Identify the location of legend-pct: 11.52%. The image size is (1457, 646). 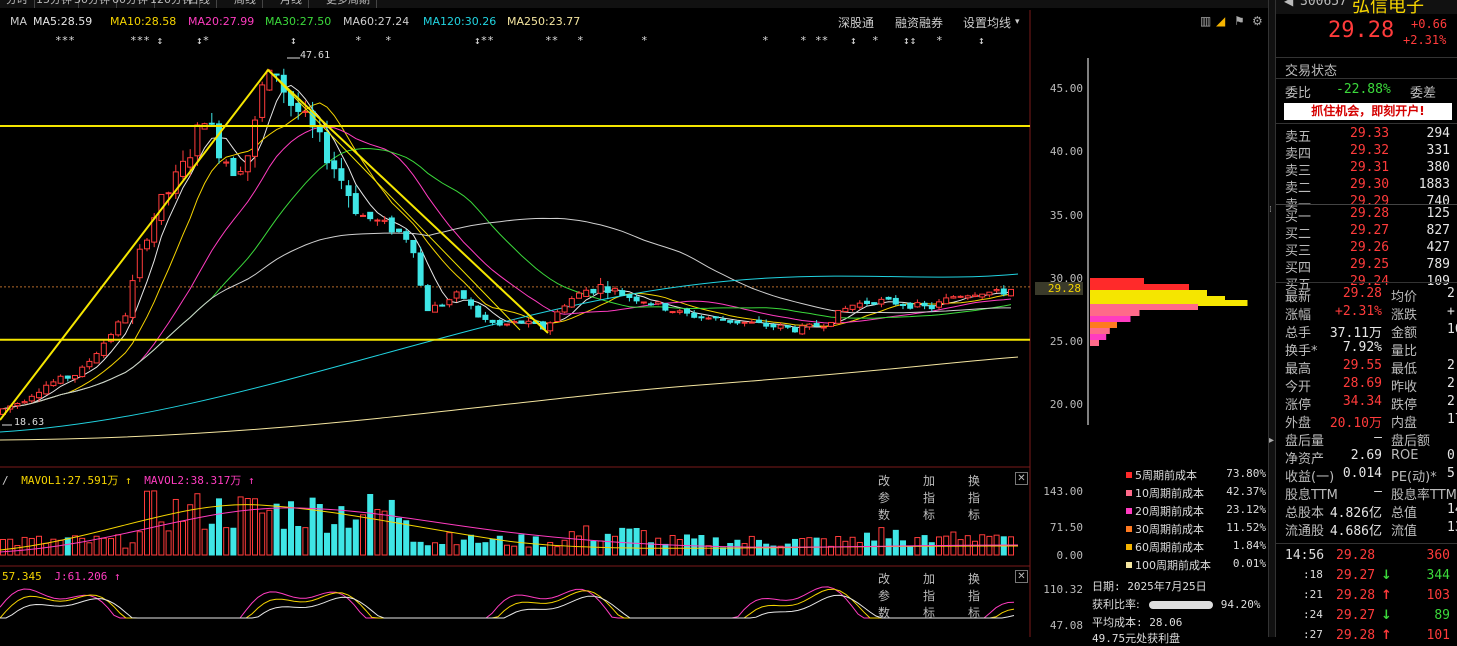
(1246, 527).